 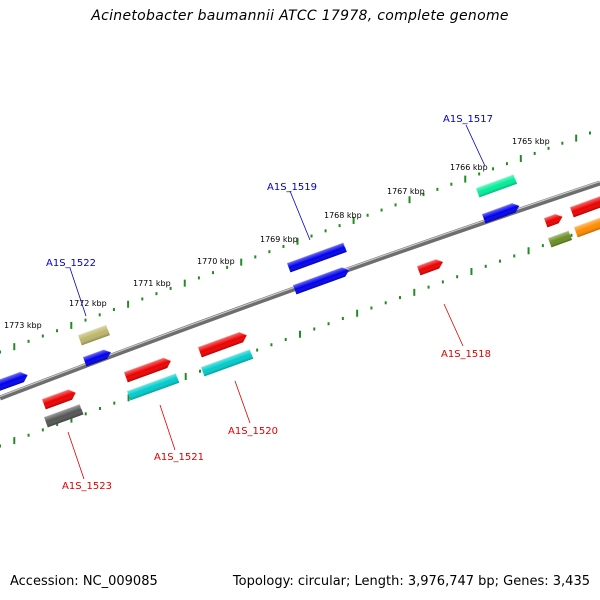 I want to click on kbp-label: 1772 kbp, so click(x=88, y=303).